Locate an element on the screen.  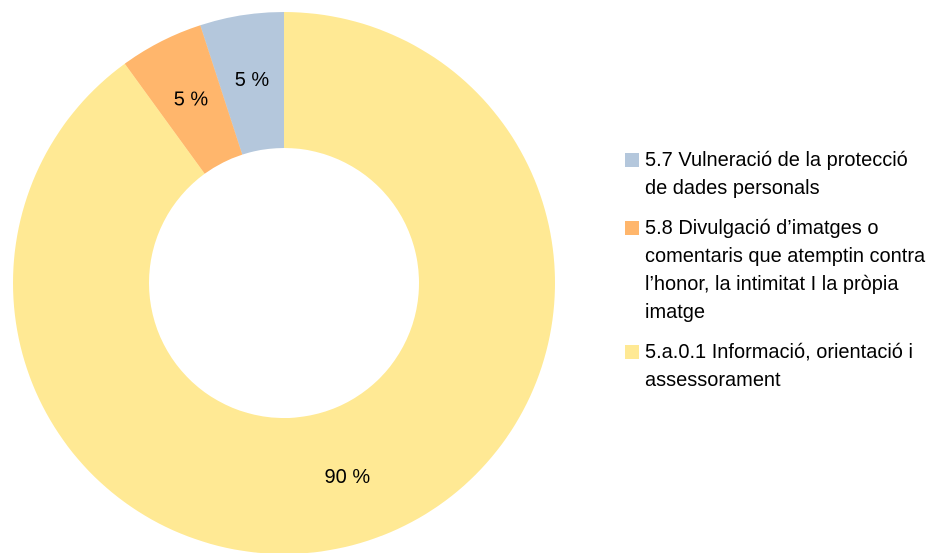
data-label: 90 % is located at coordinates (348, 477).